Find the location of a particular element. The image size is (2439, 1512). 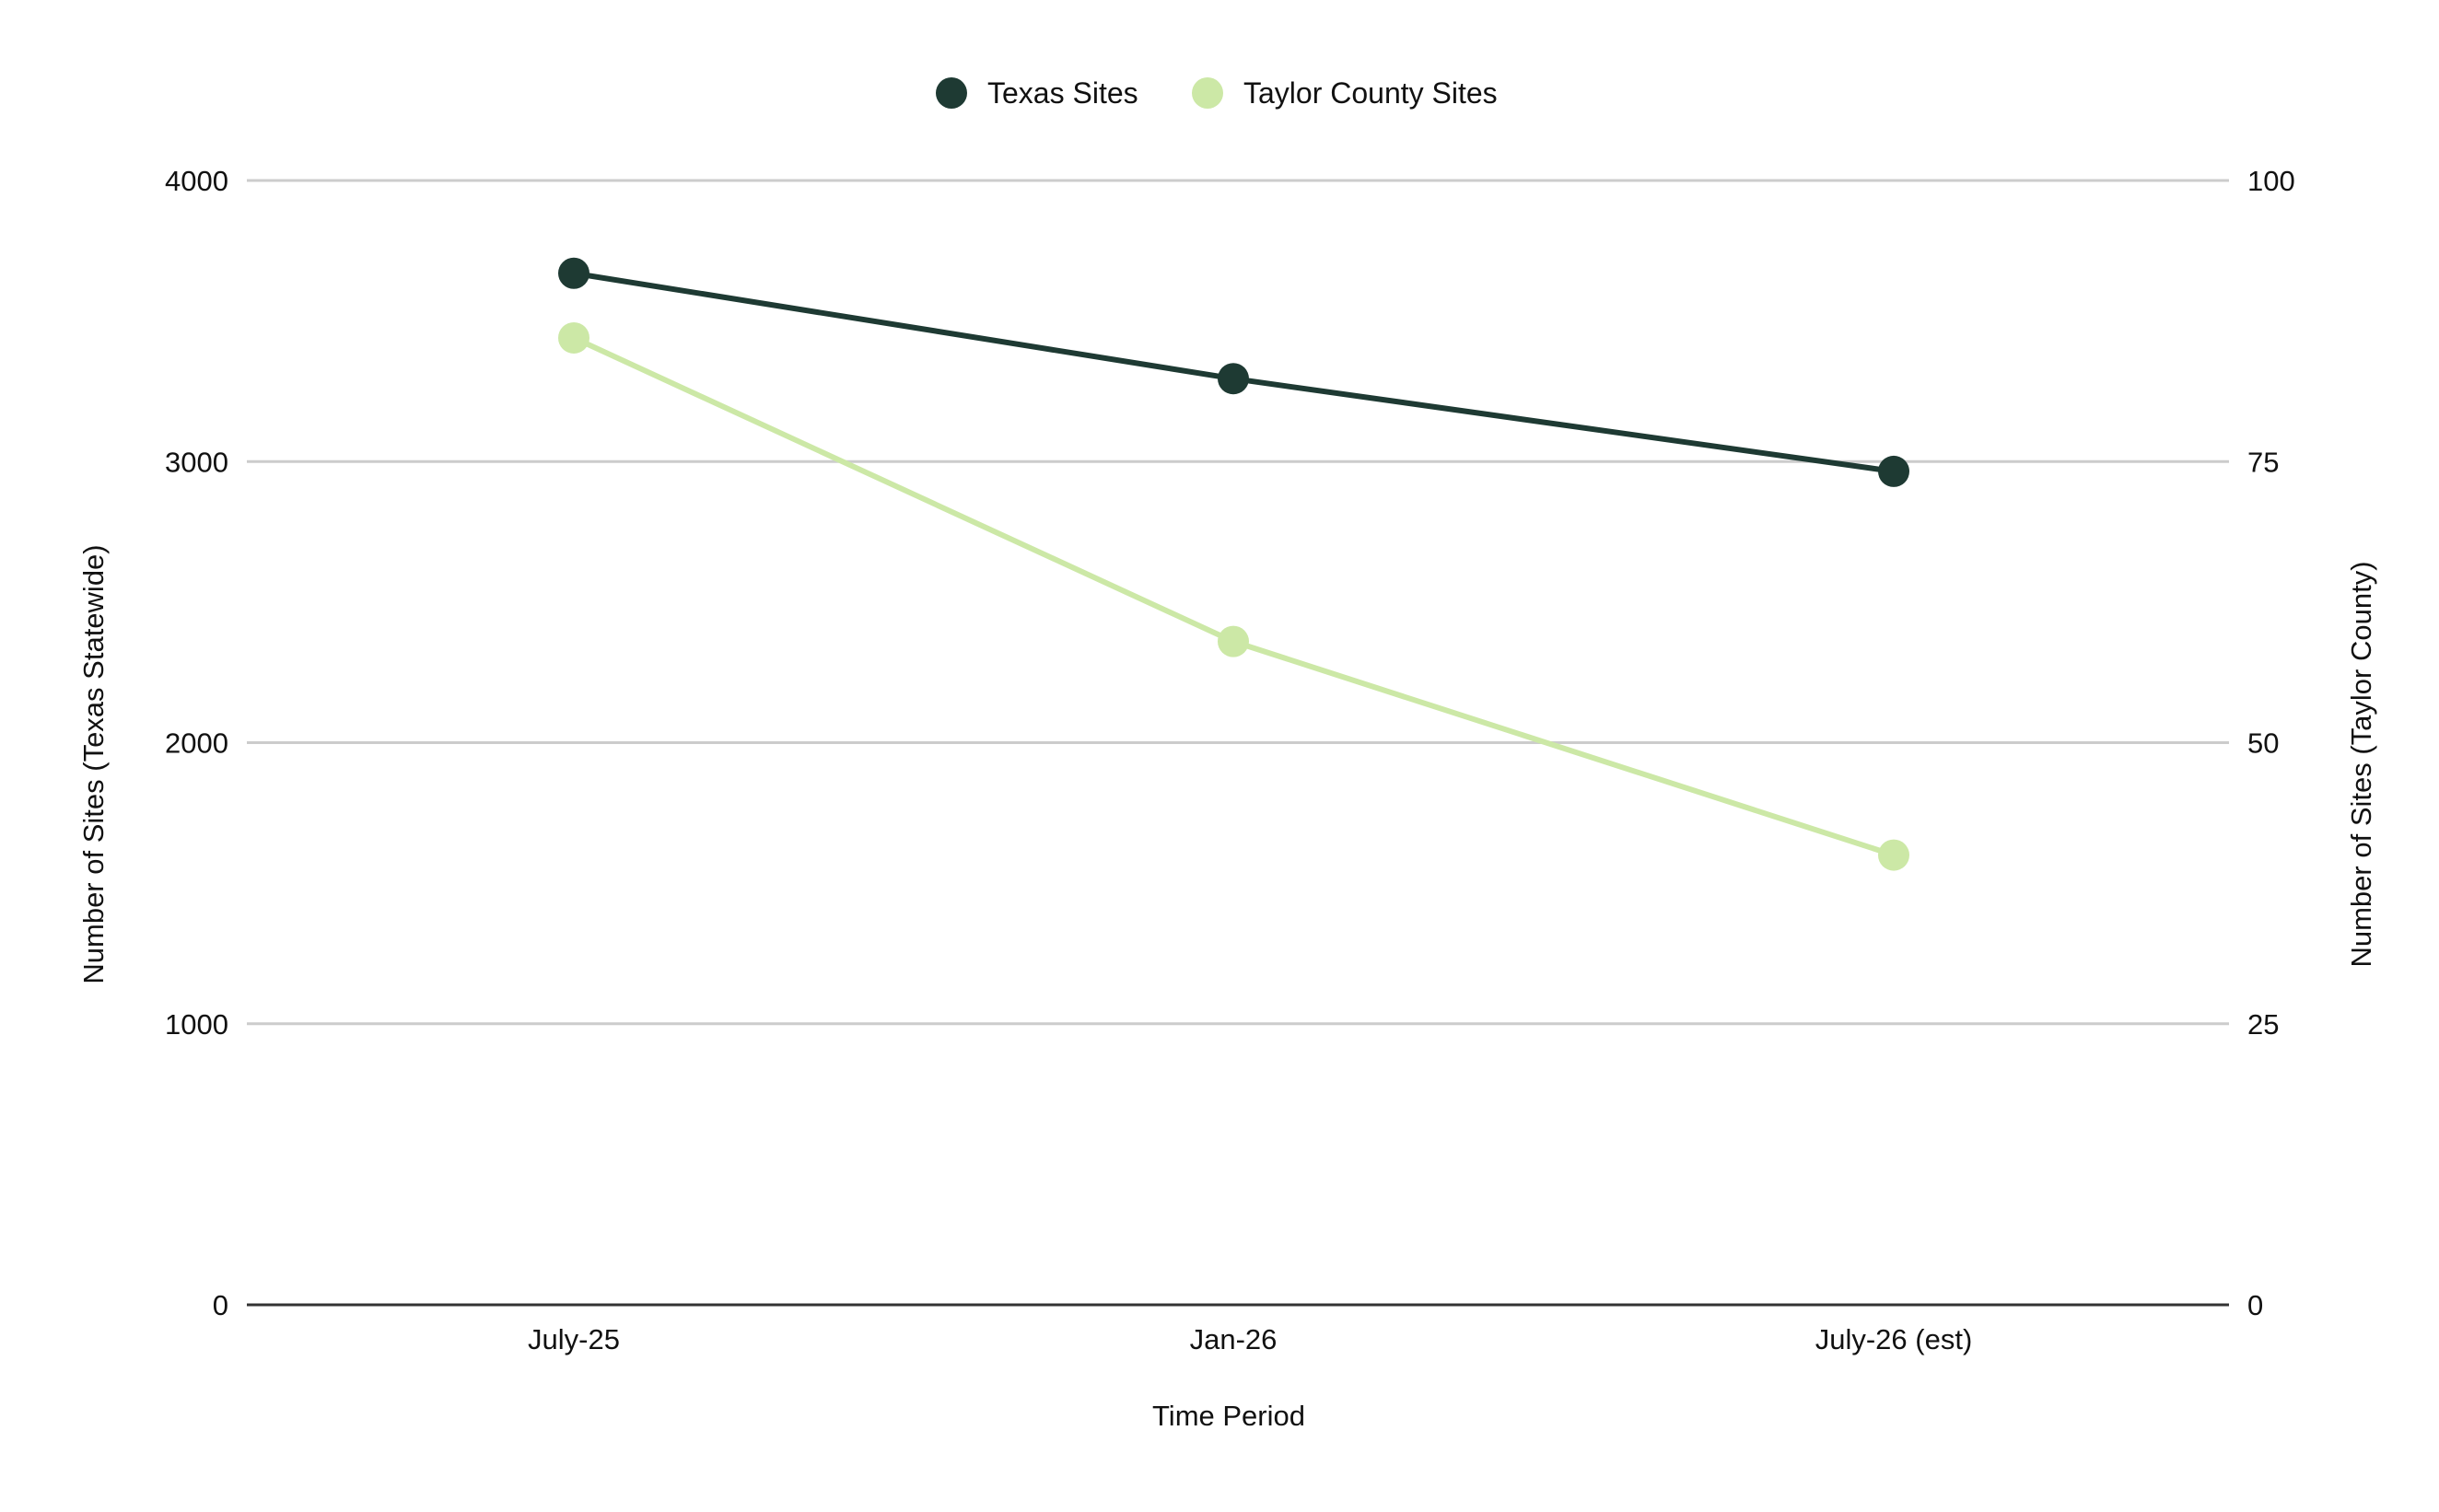

right-y-tick-label: 50 is located at coordinates (2263, 744).